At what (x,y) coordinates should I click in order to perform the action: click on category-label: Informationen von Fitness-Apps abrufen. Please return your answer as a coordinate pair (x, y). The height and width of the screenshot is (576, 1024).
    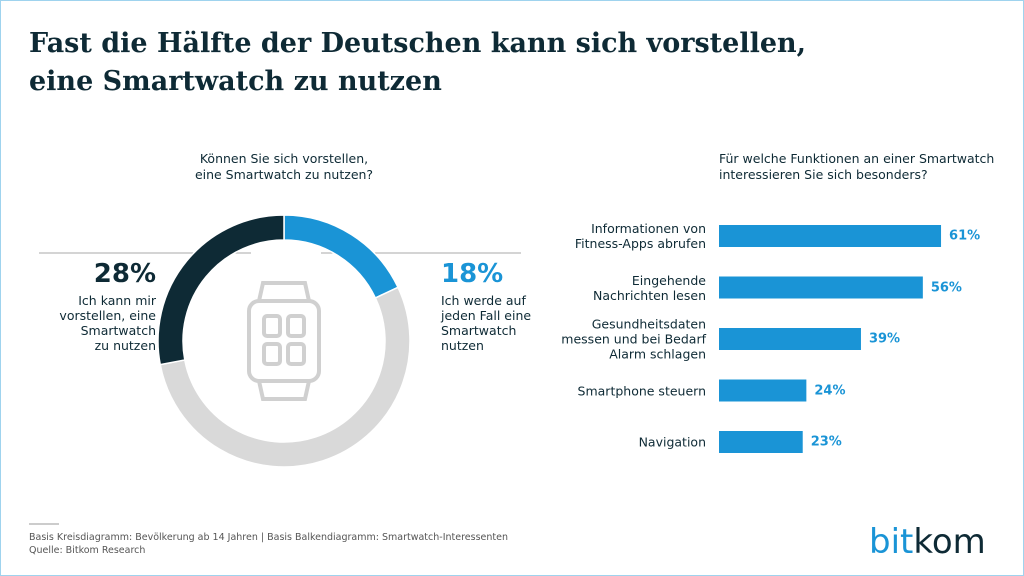
    Looking at the image, I should click on (640, 236).